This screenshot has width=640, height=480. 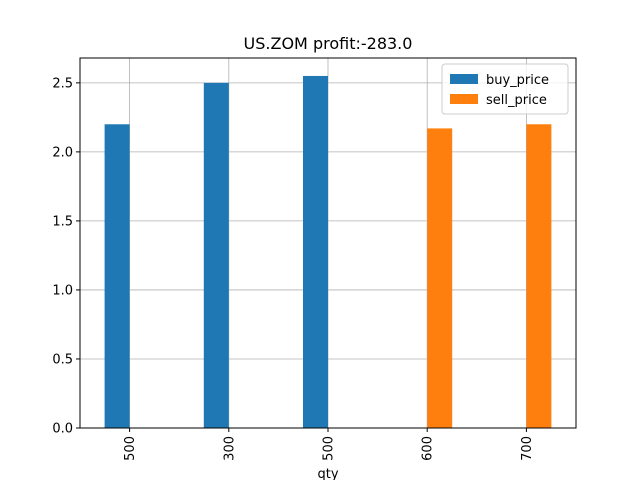 What do you see at coordinates (62, 290) in the screenshot?
I see `y-tick-label: 1.0` at bounding box center [62, 290].